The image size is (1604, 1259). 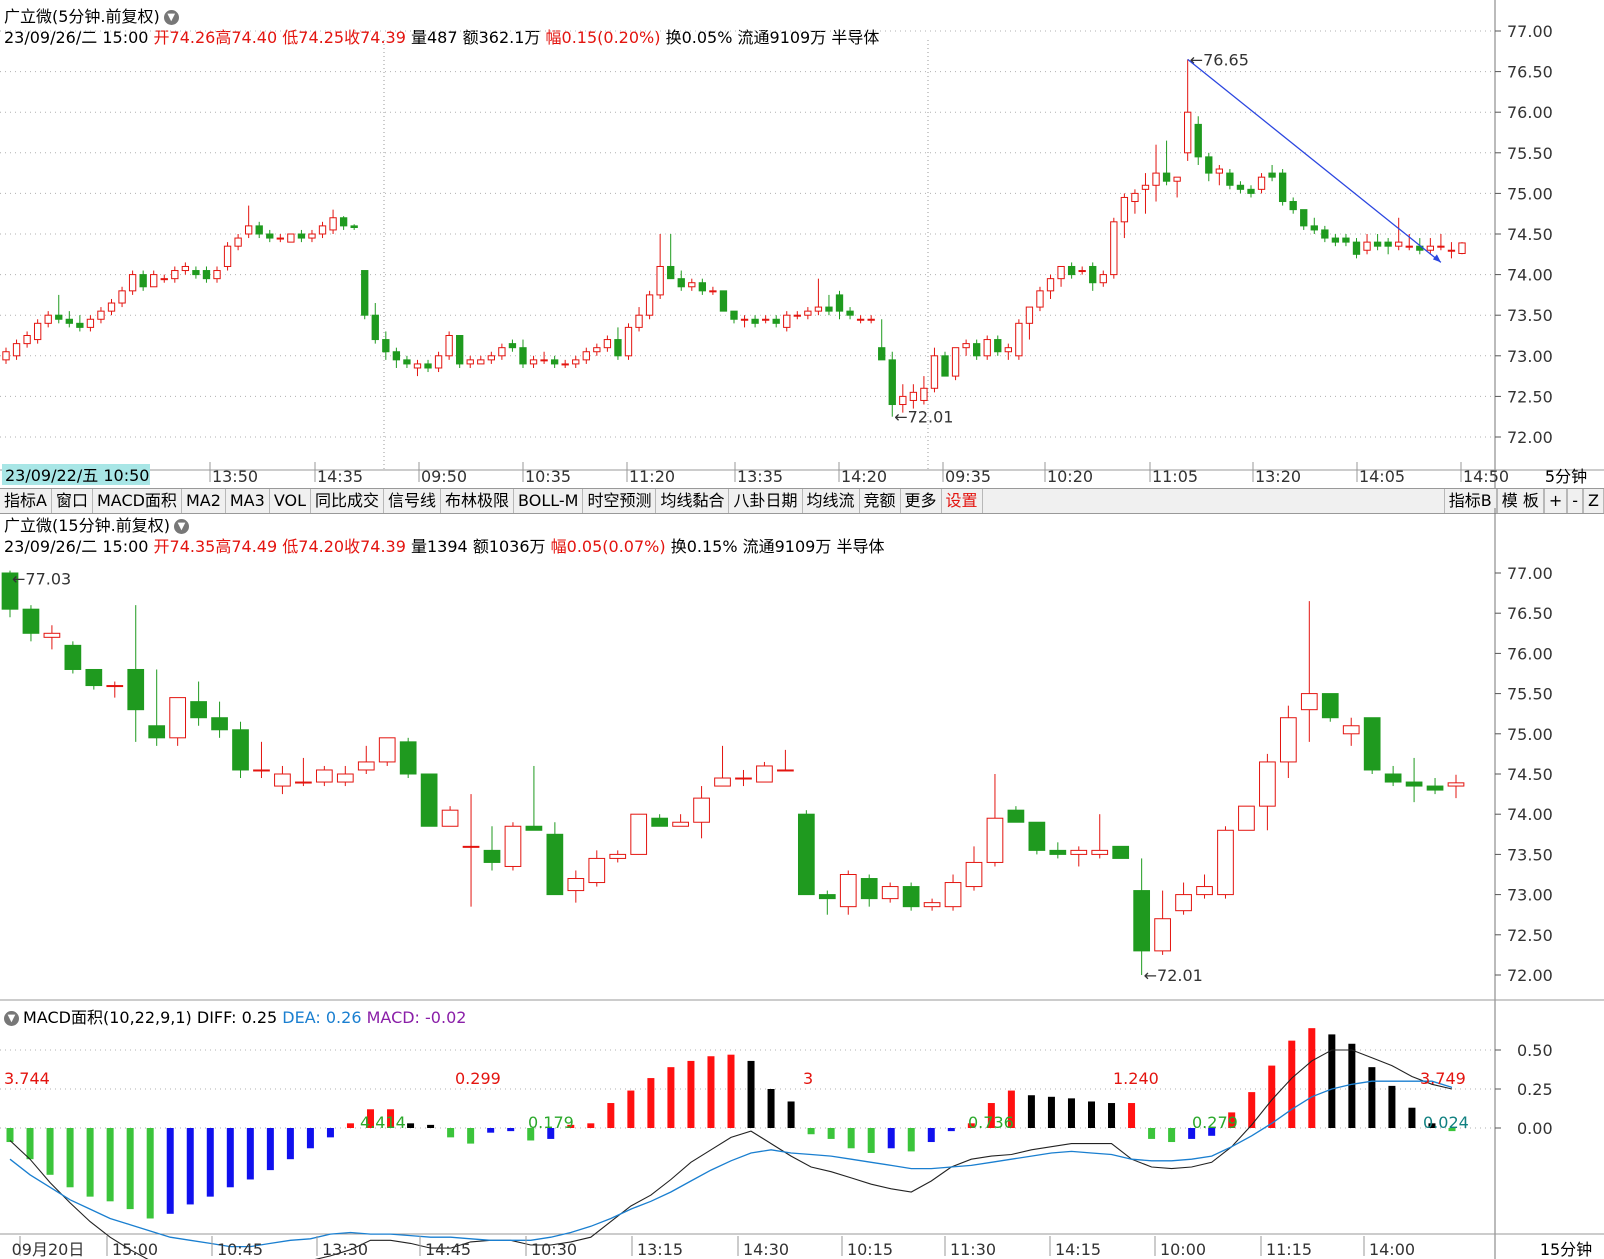 What do you see at coordinates (962, 501) in the screenshot?
I see `toolbar-item: 设置` at bounding box center [962, 501].